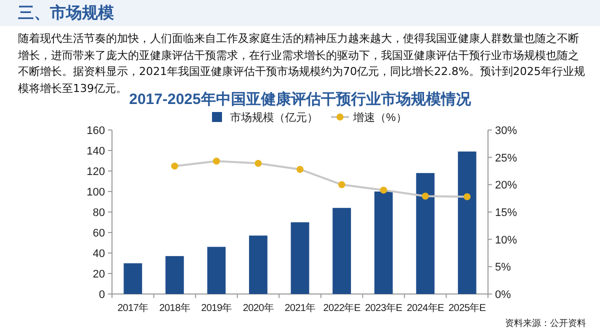  Describe the element at coordinates (274, 117) in the screenshot. I see `legend-label: 市场规模（亿元）` at that location.